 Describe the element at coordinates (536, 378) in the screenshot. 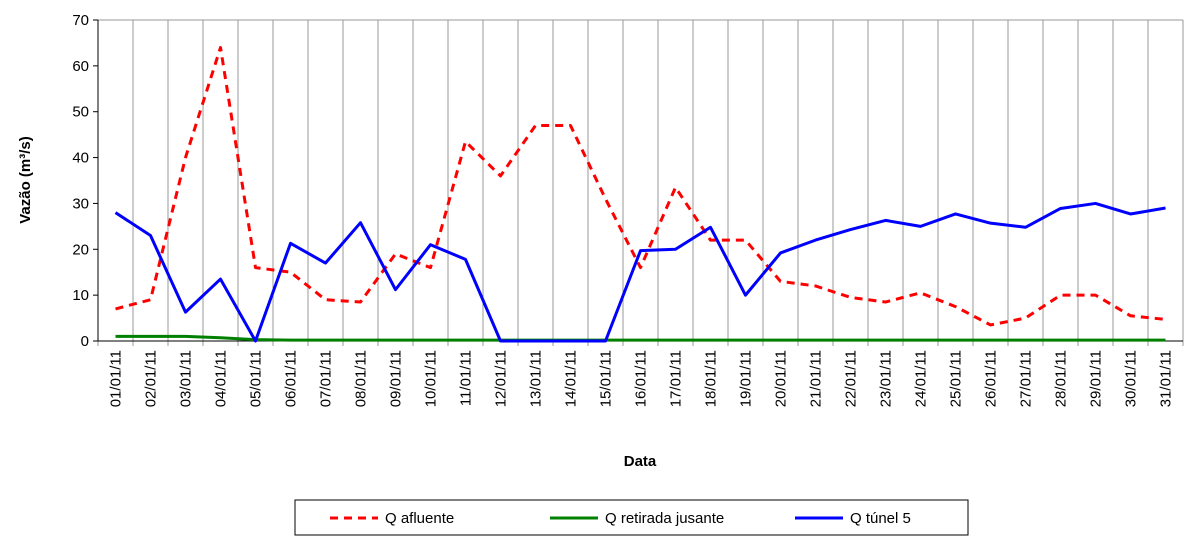

I see `x-tick-label: 13/01/11` at that location.